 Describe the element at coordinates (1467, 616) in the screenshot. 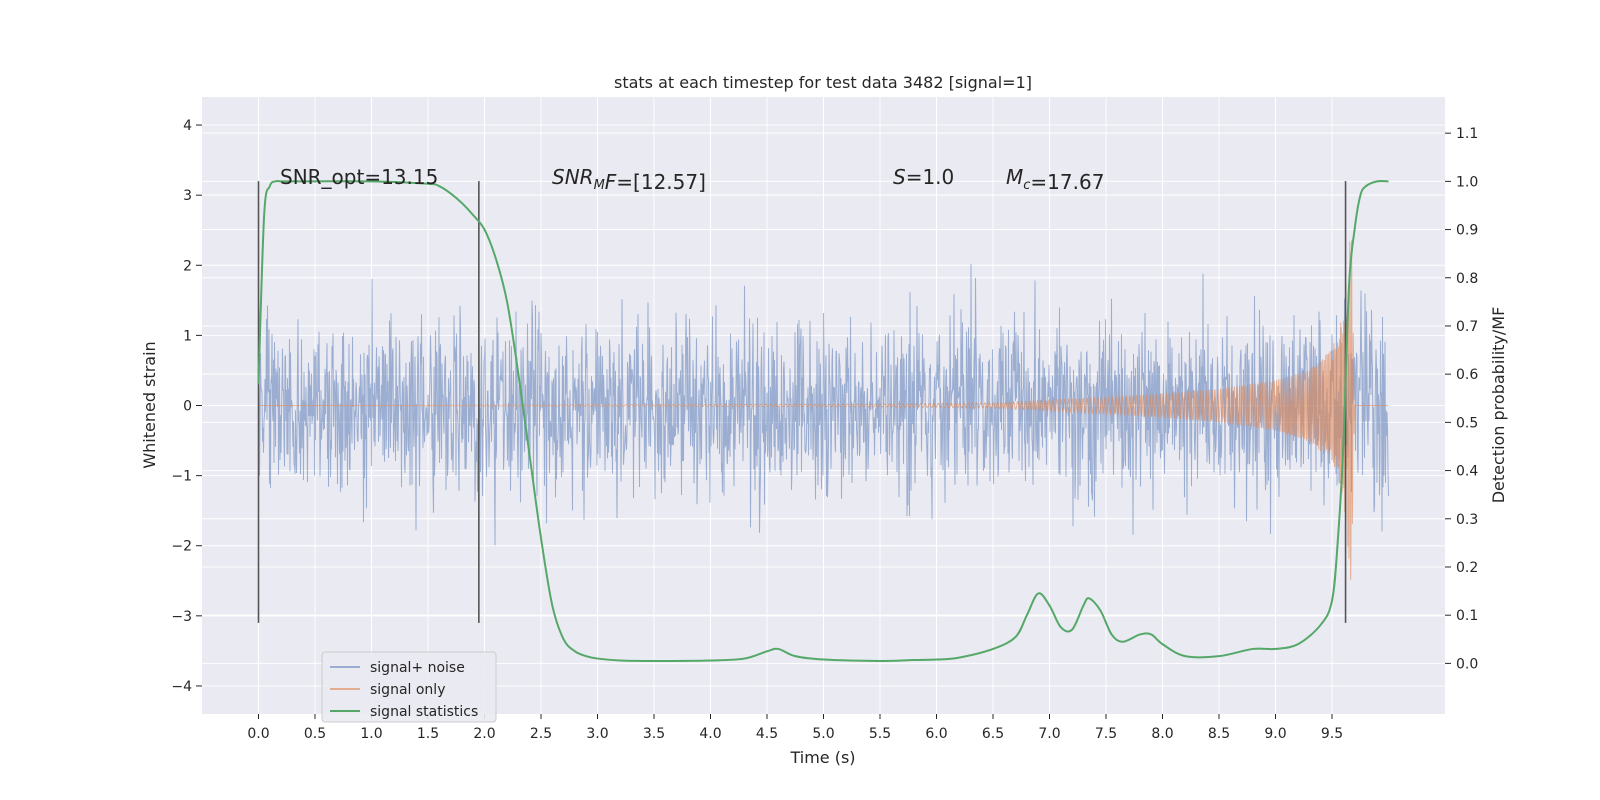

I see `y2-tick-label: 0.1` at that location.